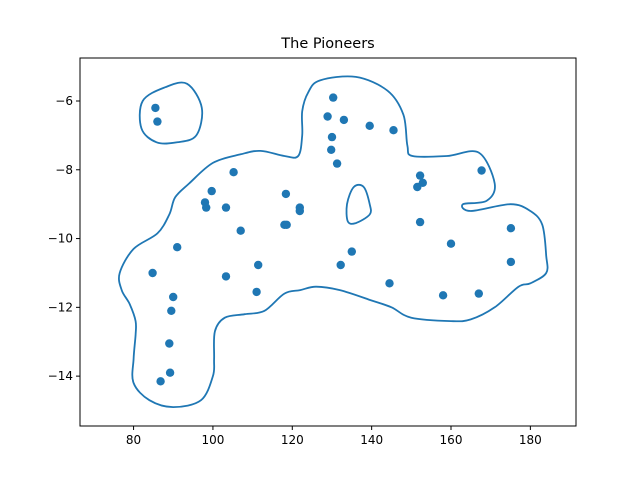 Image resolution: width=640 pixels, height=480 pixels. What do you see at coordinates (334, 436) in the screenshot?
I see `x-axis-ticks: 80 100 120 140 160 180` at bounding box center [334, 436].